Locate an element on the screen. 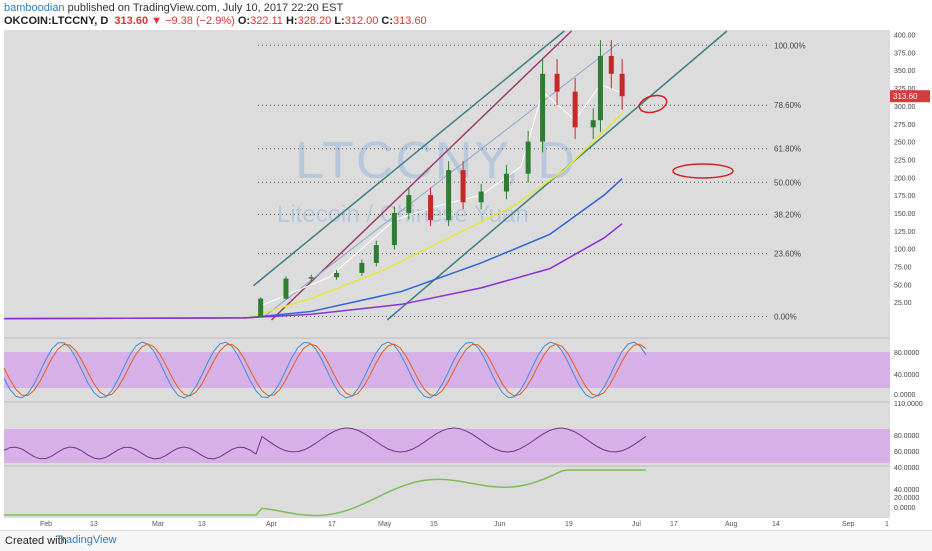 The height and width of the screenshot is (551, 932). price-axis-bg is located at coordinates (911, 280).